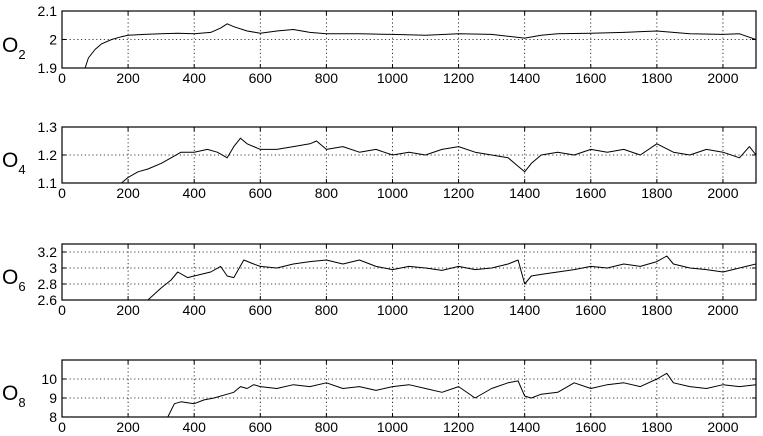  Describe the element at coordinates (48, 252) in the screenshot. I see `y-tick-label: 3.2` at that location.